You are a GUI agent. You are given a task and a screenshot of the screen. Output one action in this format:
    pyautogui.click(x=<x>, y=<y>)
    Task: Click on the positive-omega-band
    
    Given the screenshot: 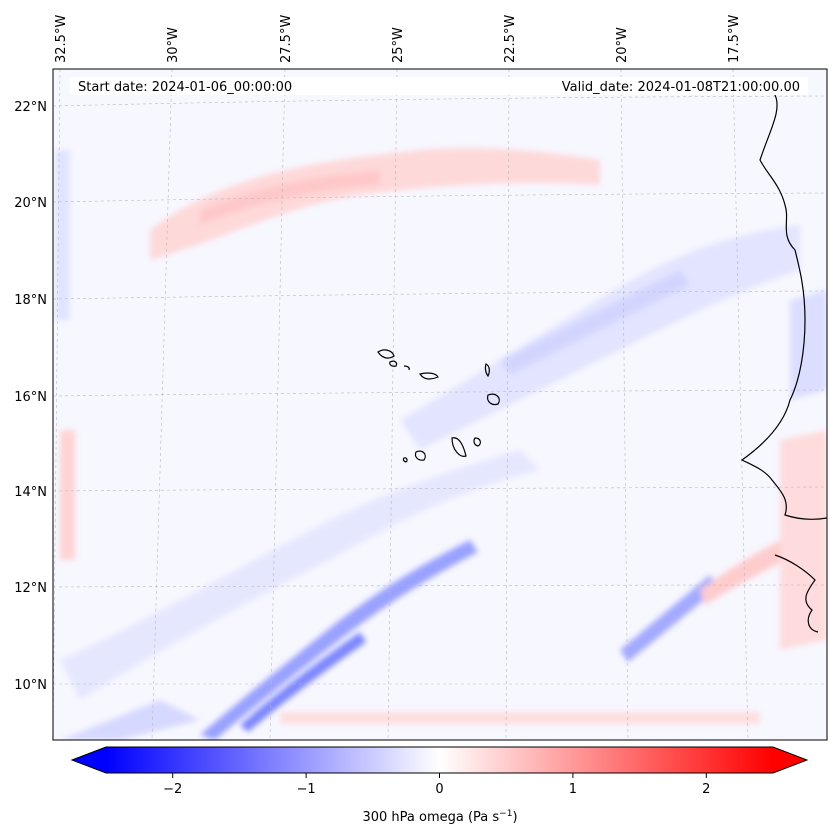 What is the action you would take?
    pyautogui.click(x=375, y=204)
    